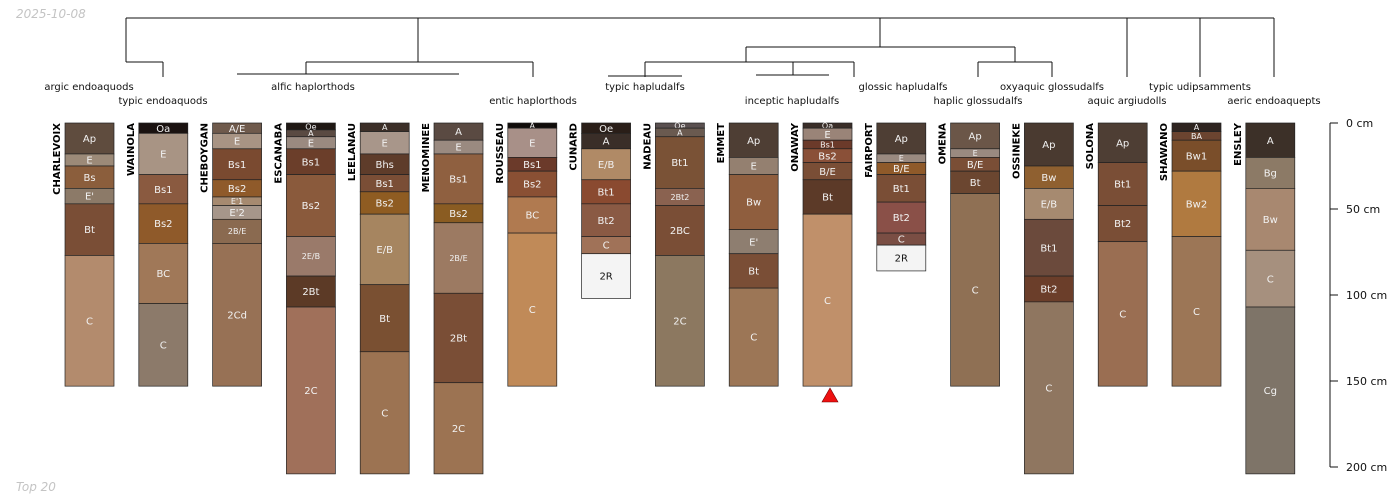 The image size is (1400, 500). Describe the element at coordinates (1090, 146) in the screenshot. I see `profile-name: SOLONA` at that location.